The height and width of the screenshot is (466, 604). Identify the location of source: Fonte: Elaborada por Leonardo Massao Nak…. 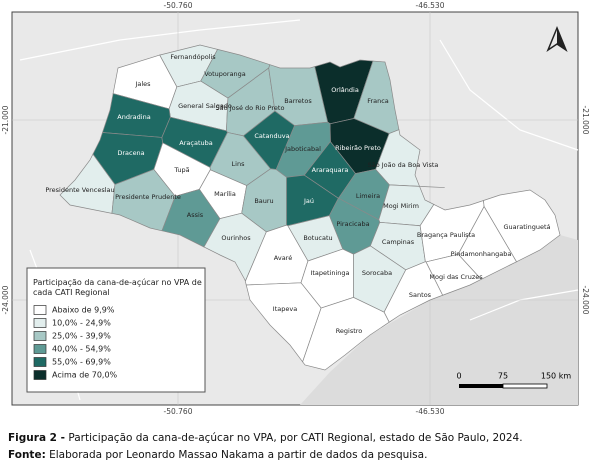
(217, 455).